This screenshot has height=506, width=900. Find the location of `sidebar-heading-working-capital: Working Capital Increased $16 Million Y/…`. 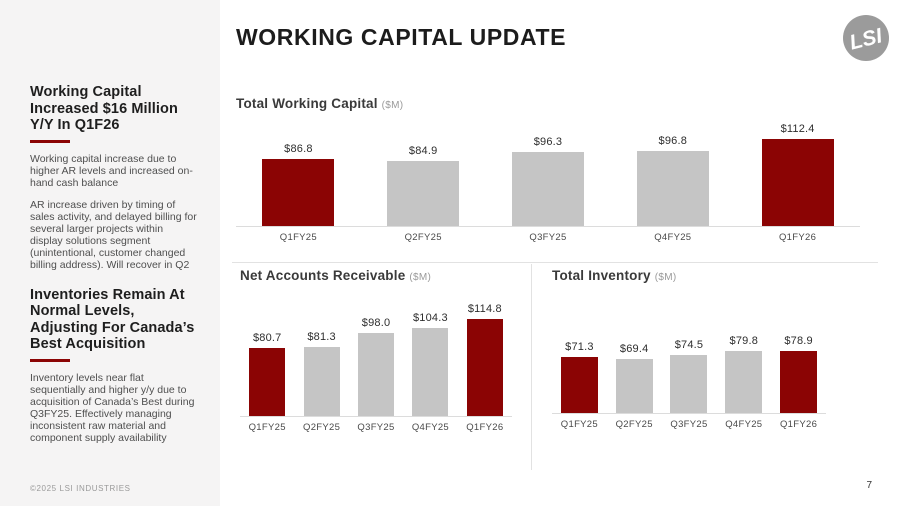

sidebar-heading-working-capital: Working Capital Increased $16 Million Y/… is located at coordinates (104, 108).